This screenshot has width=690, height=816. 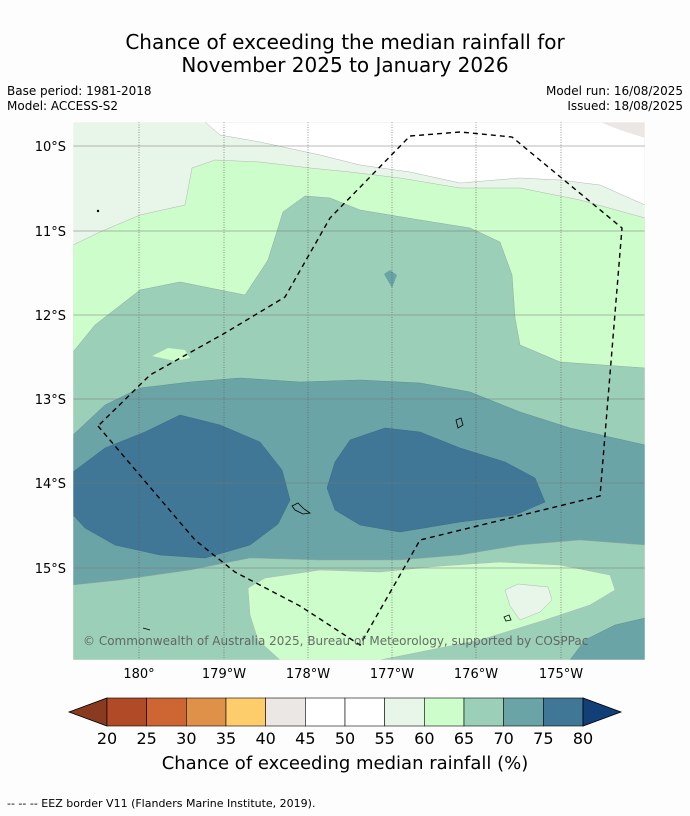 What do you see at coordinates (607, 638) in the screenshot?
I see `band-70-75-southeast` at bounding box center [607, 638].